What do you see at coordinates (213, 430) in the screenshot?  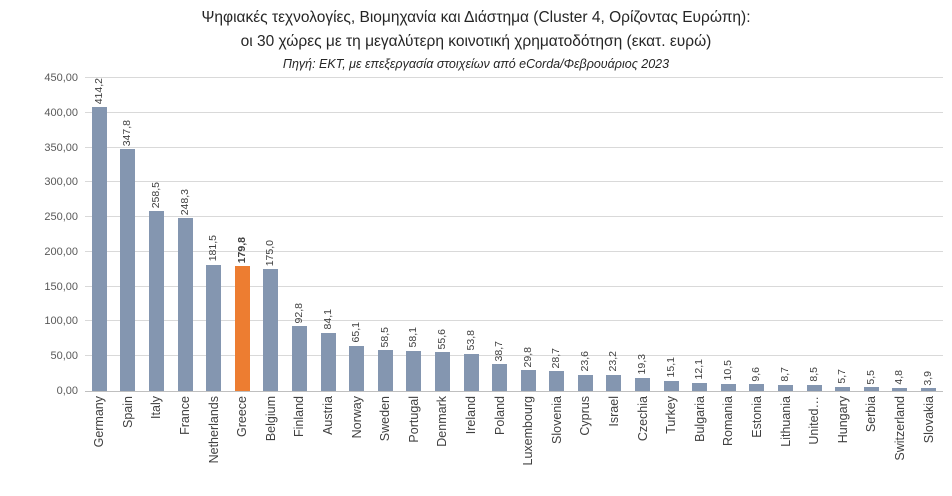 I see `category-label: Netherlands` at bounding box center [213, 430].